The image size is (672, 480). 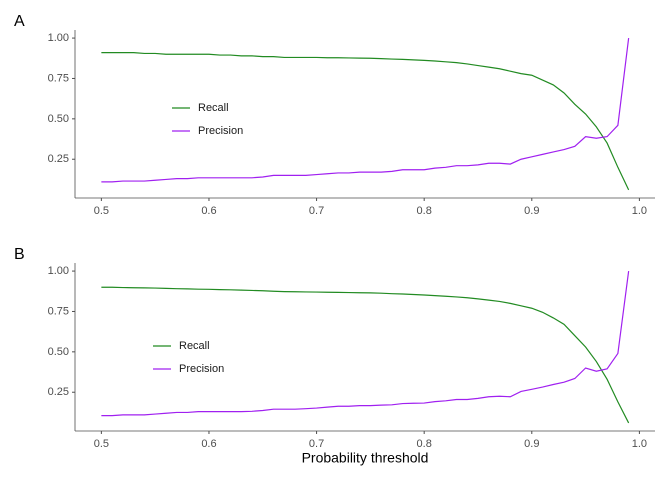 I want to click on panel-label: B, so click(x=19, y=254).